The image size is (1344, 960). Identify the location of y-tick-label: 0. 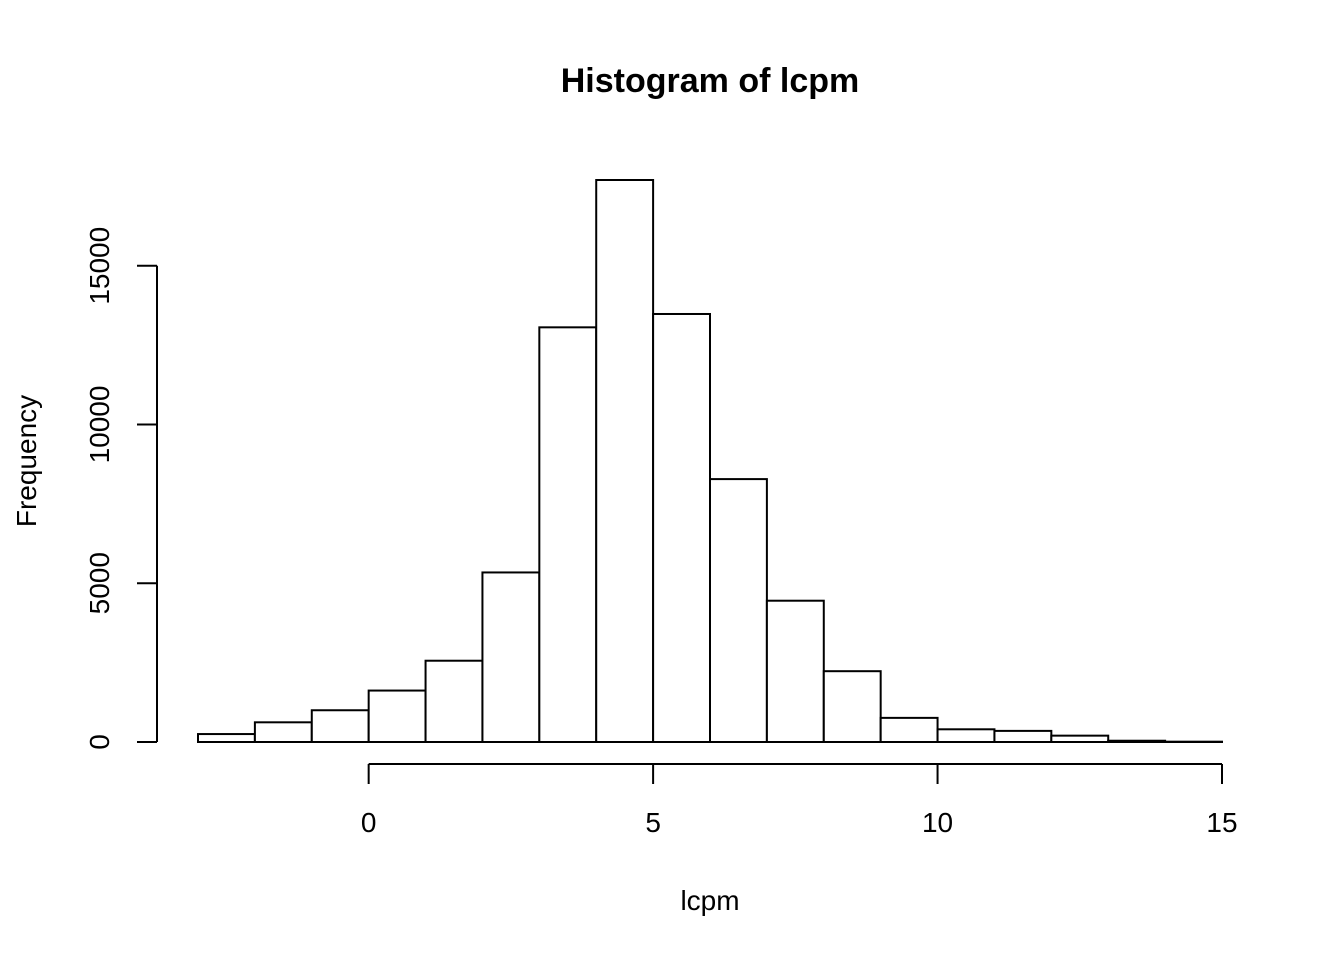
(99, 742).